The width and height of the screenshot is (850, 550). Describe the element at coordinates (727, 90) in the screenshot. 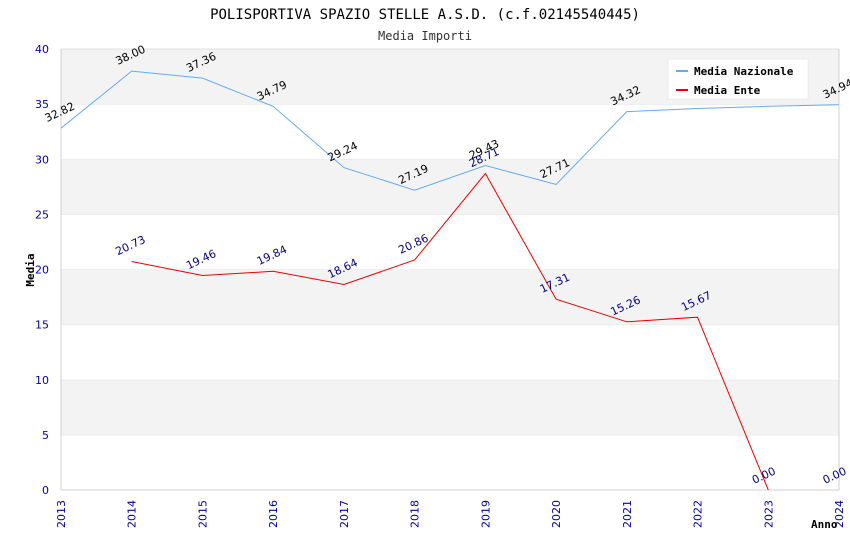

I see `legend-entry: Media Ente` at that location.